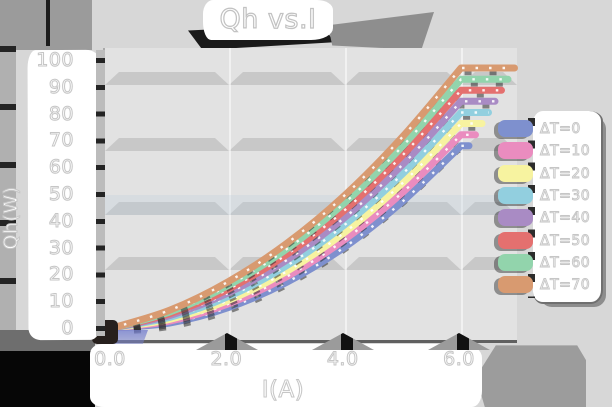 The height and width of the screenshot is (407, 612). What do you see at coordinates (110, 359) in the screenshot?
I see `x-tick-label: 0.0` at bounding box center [110, 359].